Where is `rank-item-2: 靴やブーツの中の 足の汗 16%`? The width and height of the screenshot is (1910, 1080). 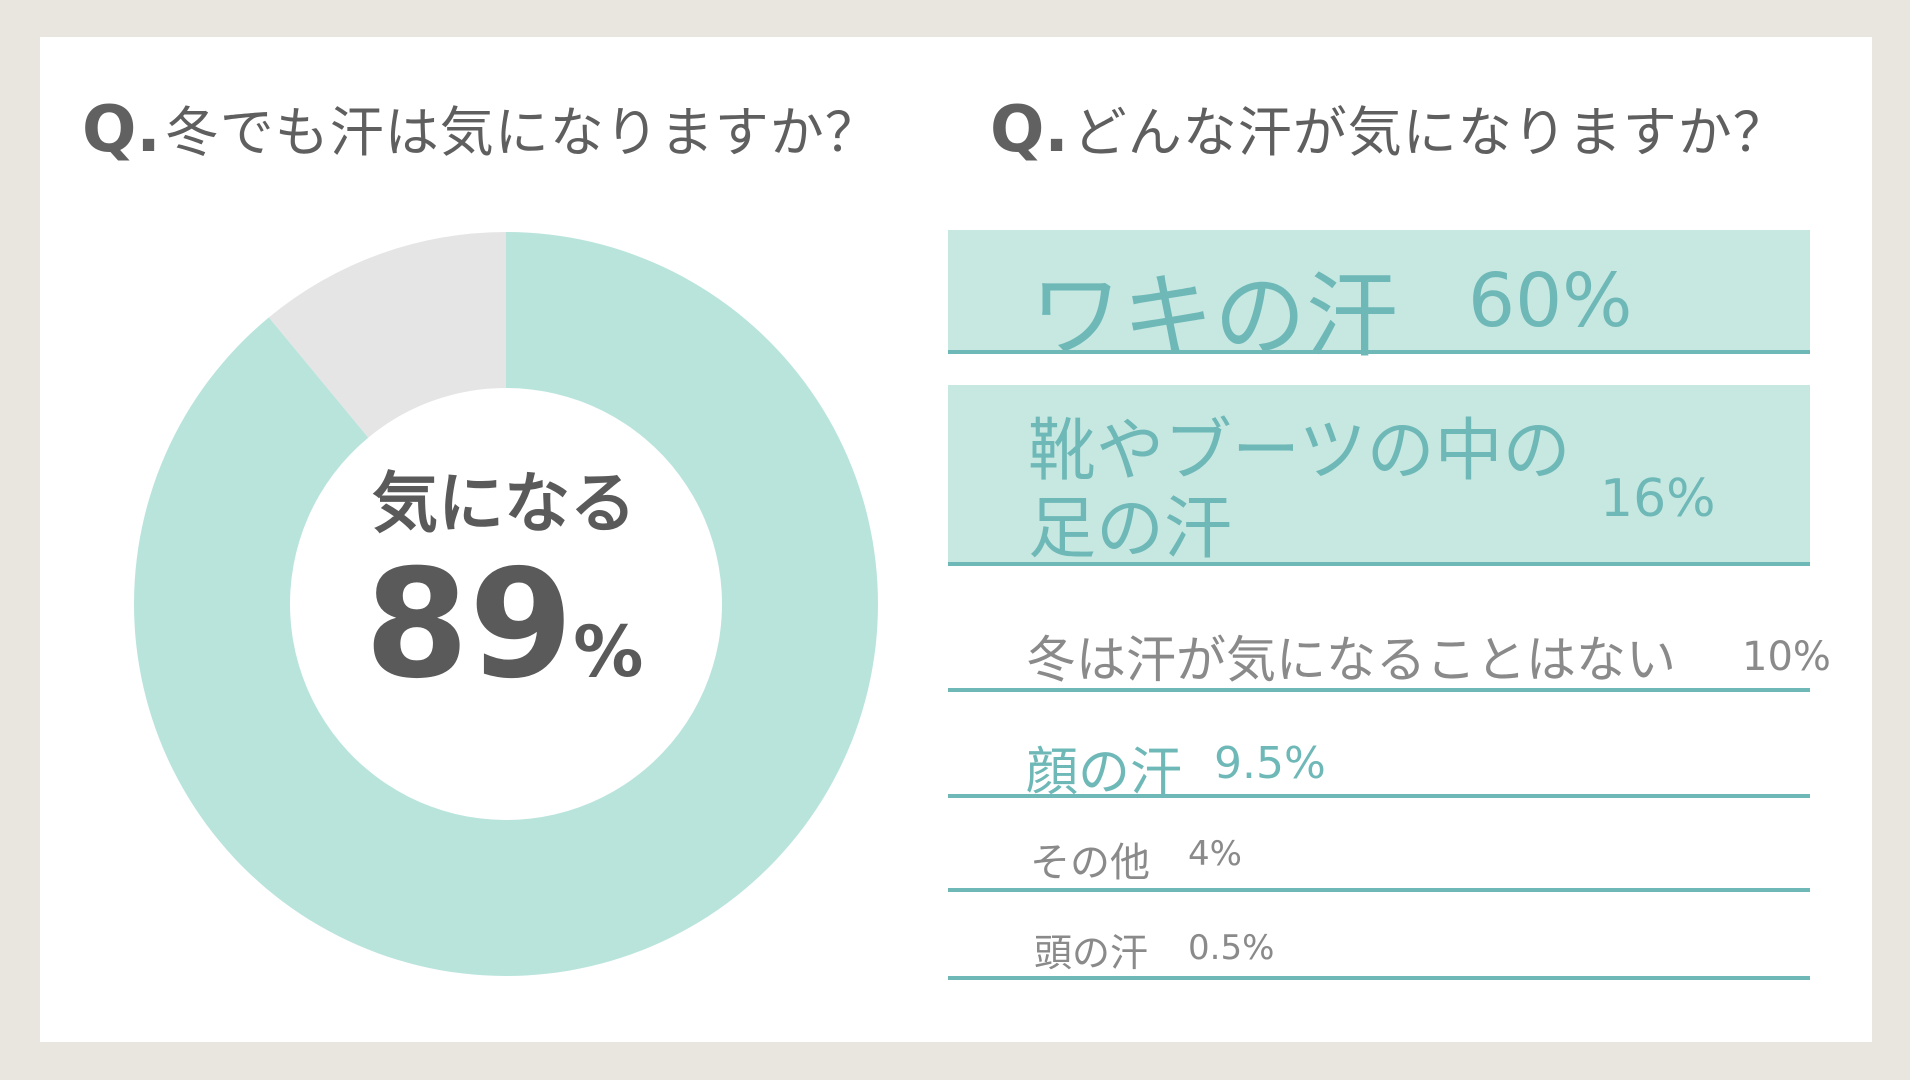 rank-item-2: 靴やブーツの中の 足の汗 16% is located at coordinates (1379, 477).